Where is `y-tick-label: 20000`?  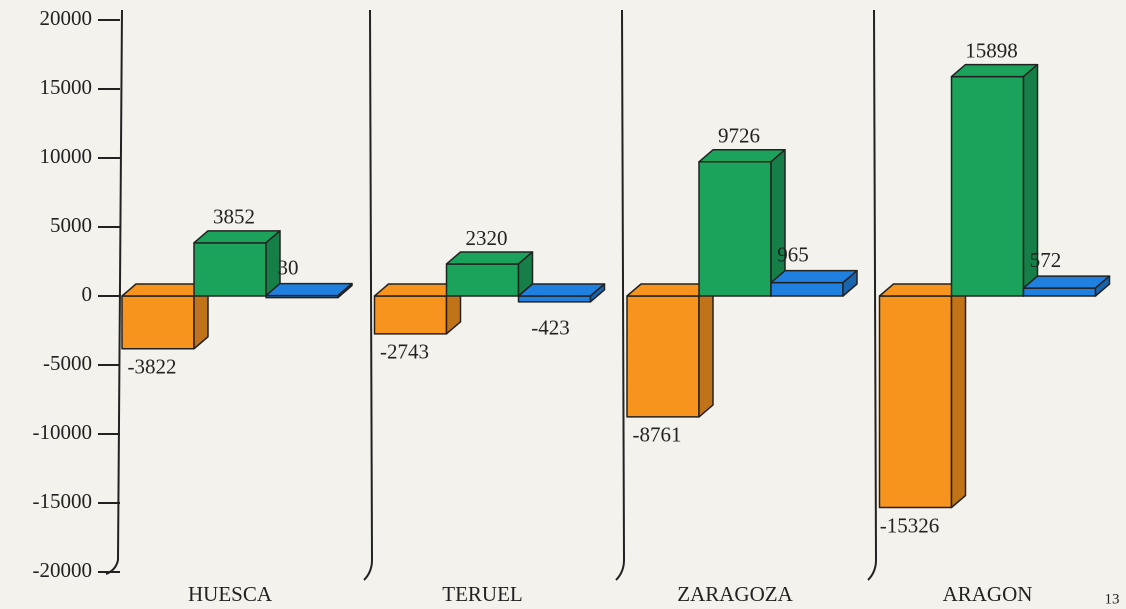
y-tick-label: 20000 is located at coordinates (66, 18).